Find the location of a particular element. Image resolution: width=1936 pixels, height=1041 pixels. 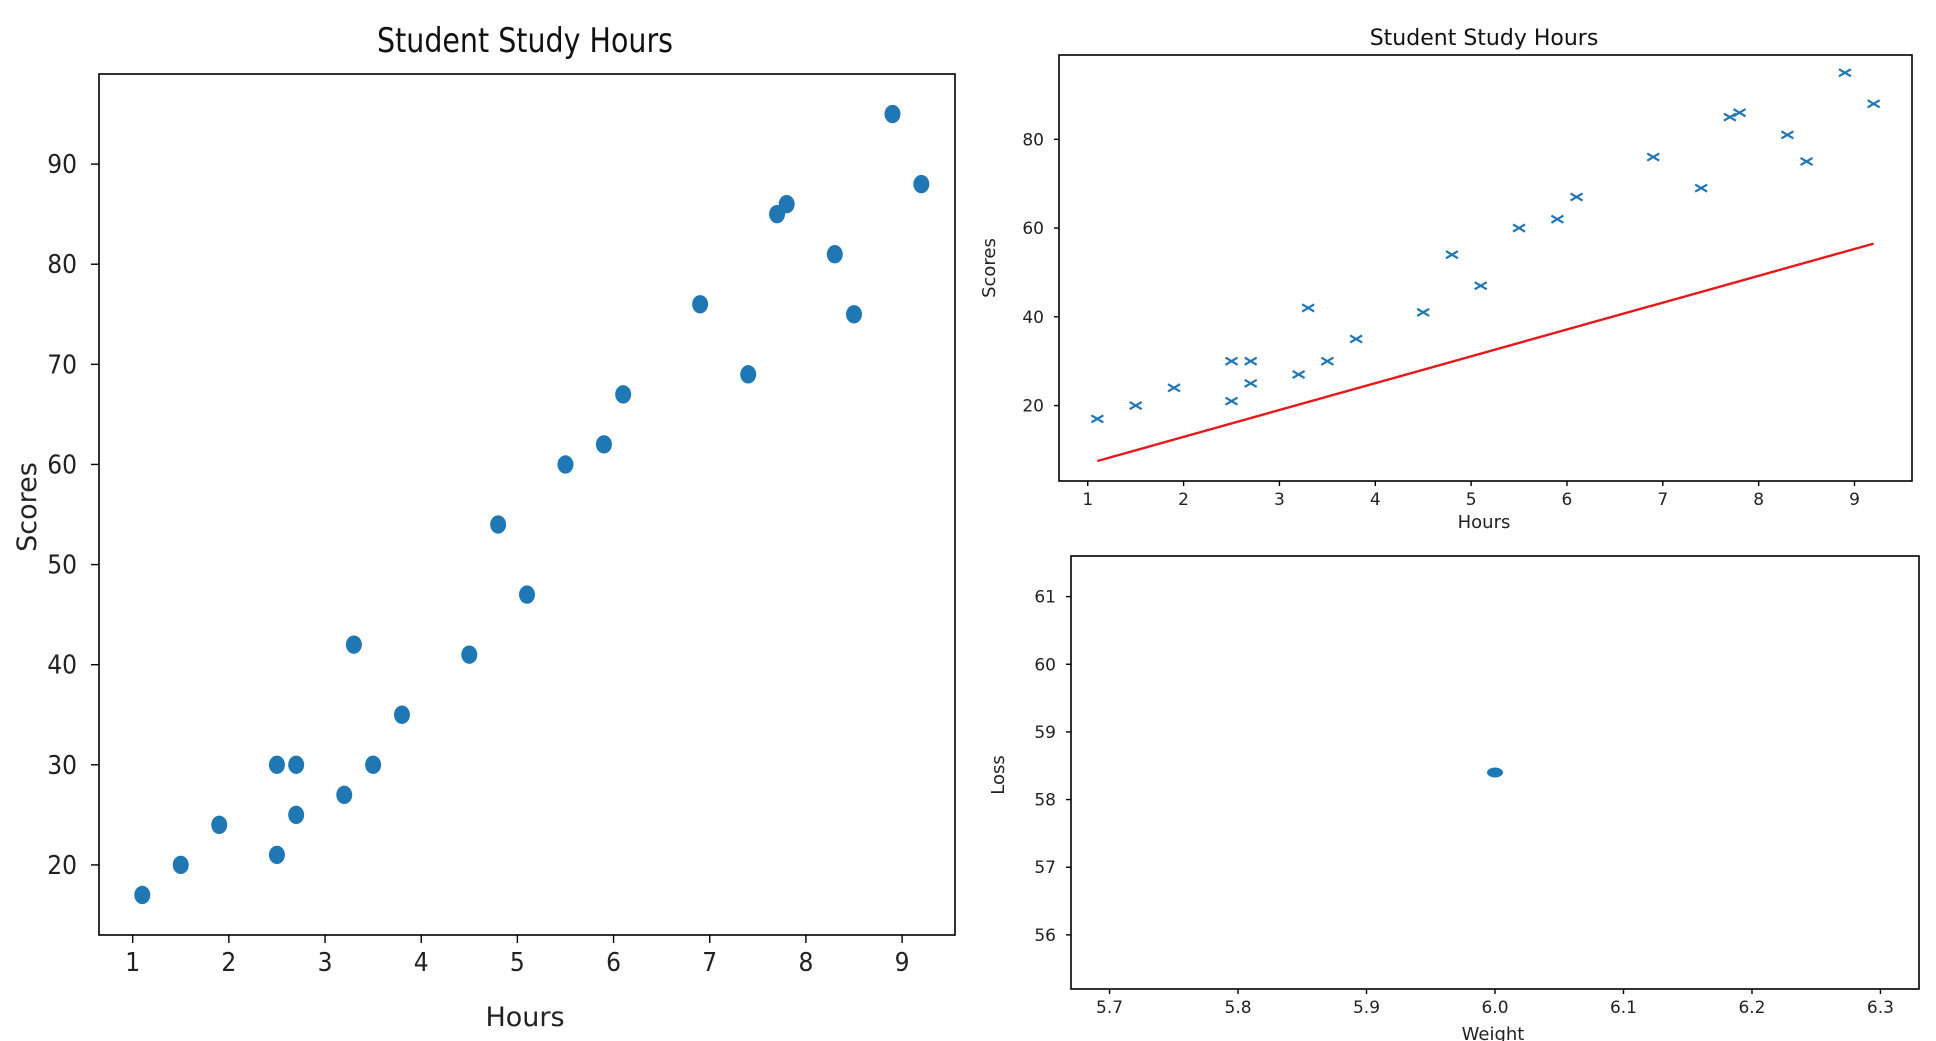

chart-left-y-tick-label: 80 is located at coordinates (62, 265).